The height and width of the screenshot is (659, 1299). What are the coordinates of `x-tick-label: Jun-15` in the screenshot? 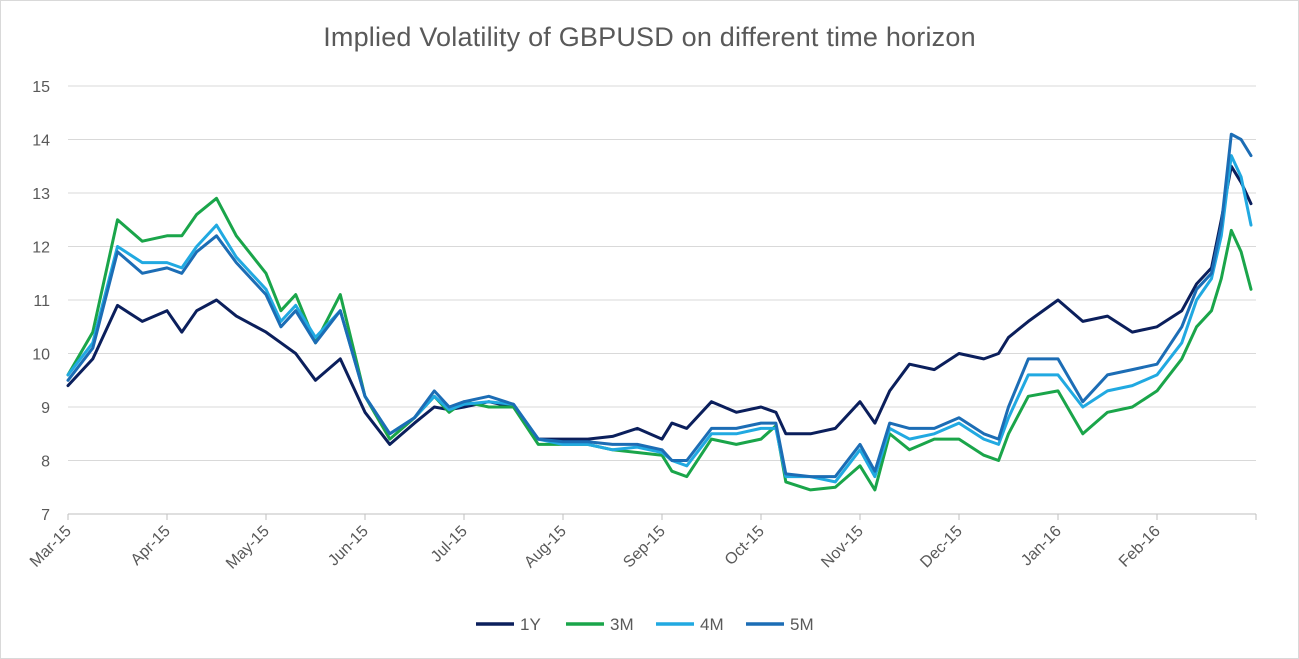 It's located at (348, 546).